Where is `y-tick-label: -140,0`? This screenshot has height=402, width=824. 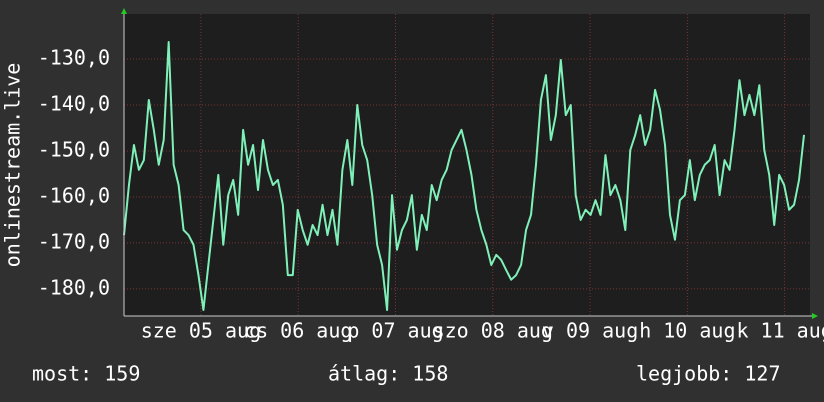
y-tick-label: -140,0 is located at coordinates (74, 104).